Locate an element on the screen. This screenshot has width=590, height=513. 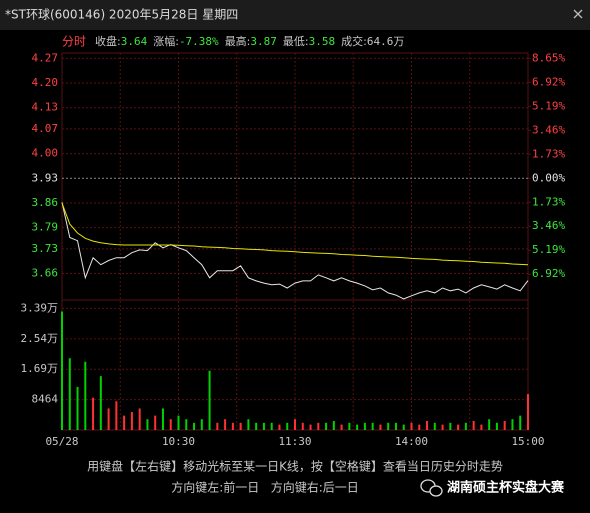
y-tick-label: 3.39万 is located at coordinates (40, 307).